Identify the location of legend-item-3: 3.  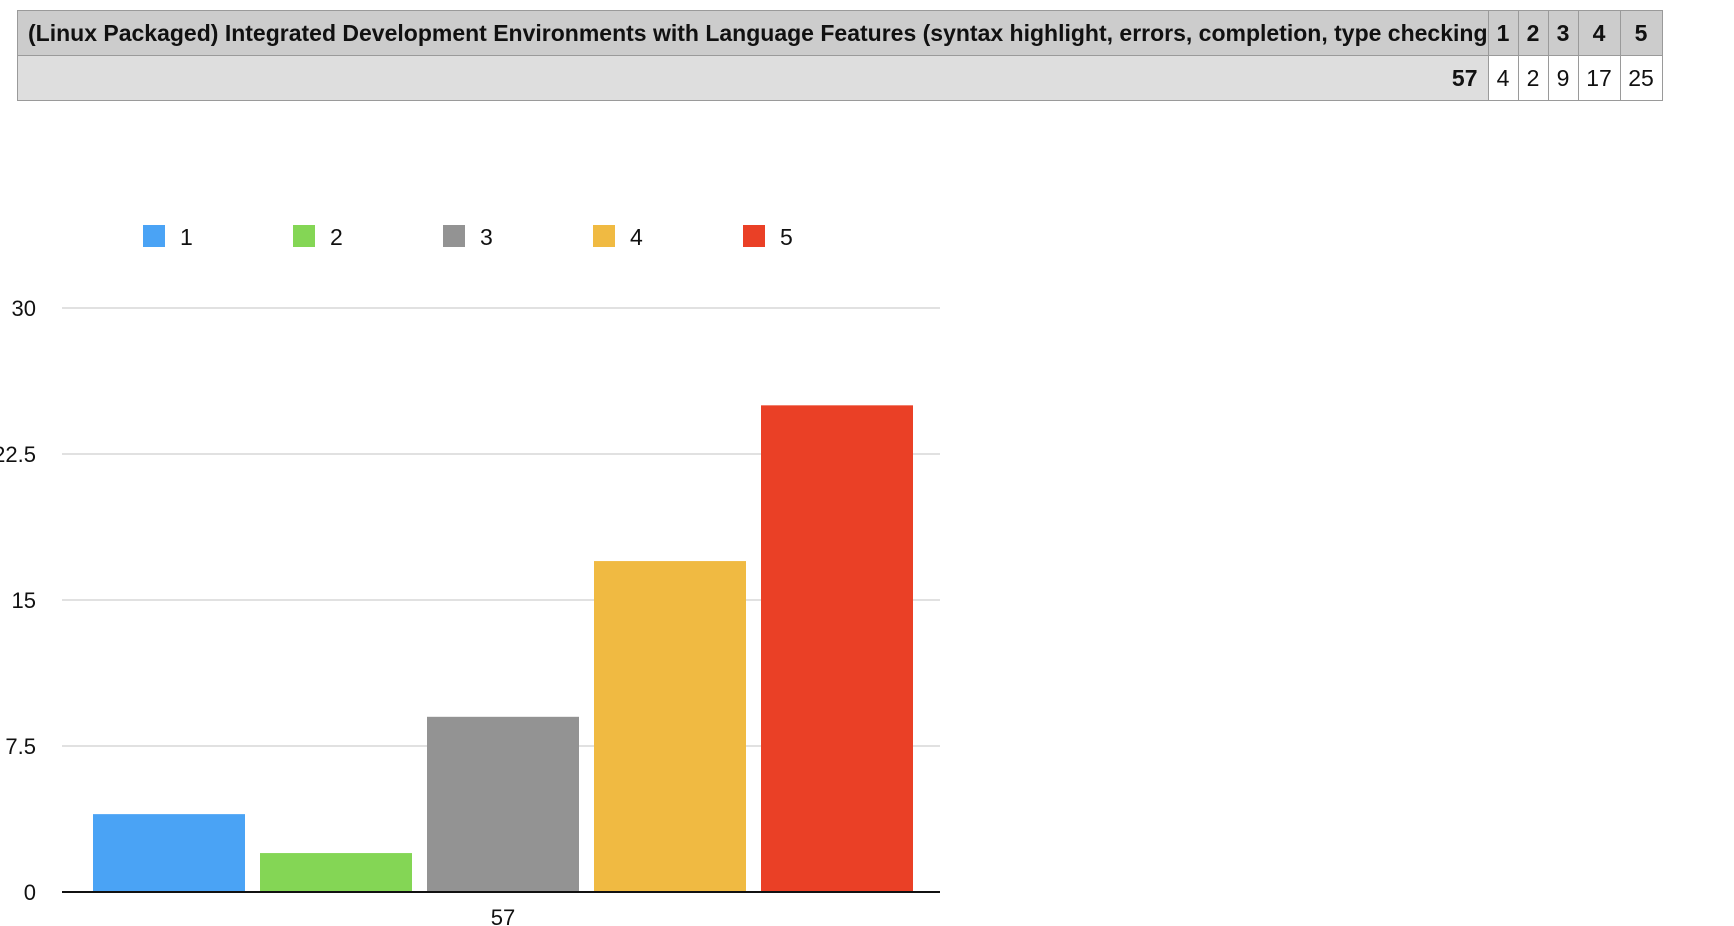
(468, 237).